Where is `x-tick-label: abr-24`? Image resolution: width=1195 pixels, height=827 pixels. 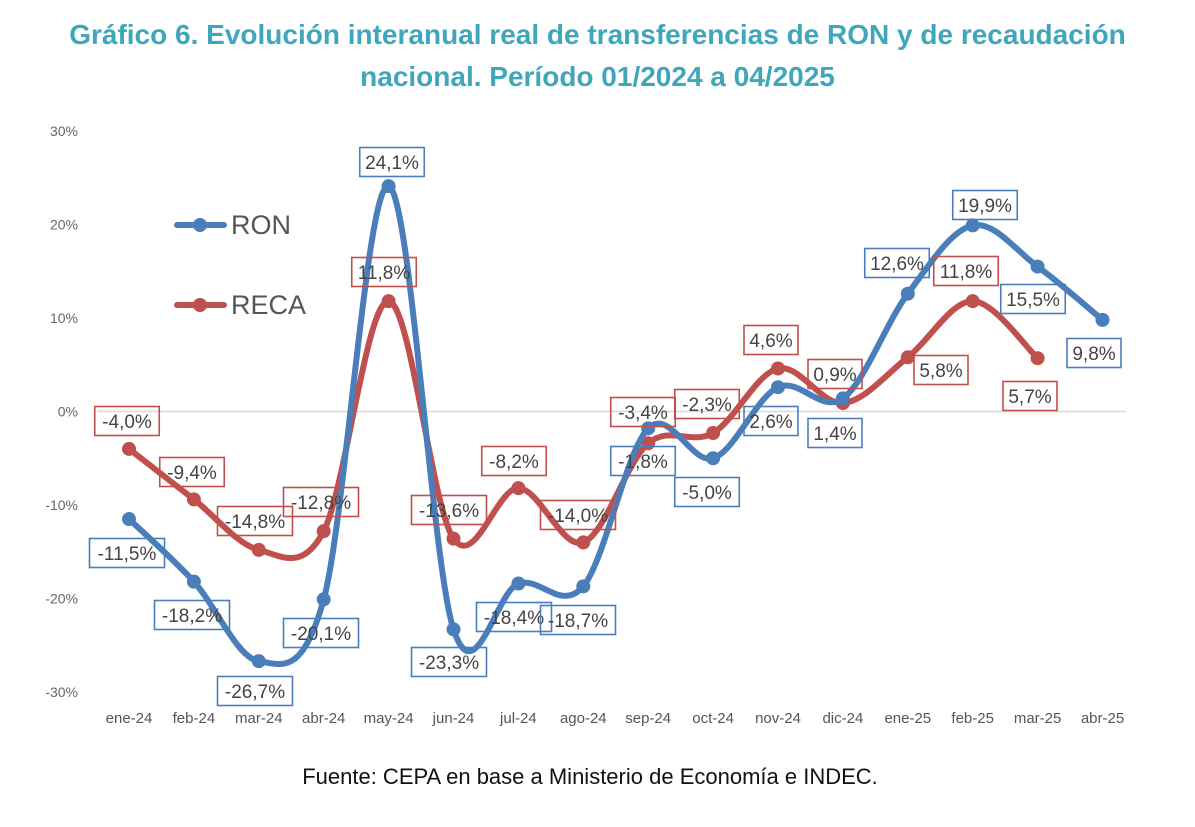 x-tick-label: abr-24 is located at coordinates (323, 718).